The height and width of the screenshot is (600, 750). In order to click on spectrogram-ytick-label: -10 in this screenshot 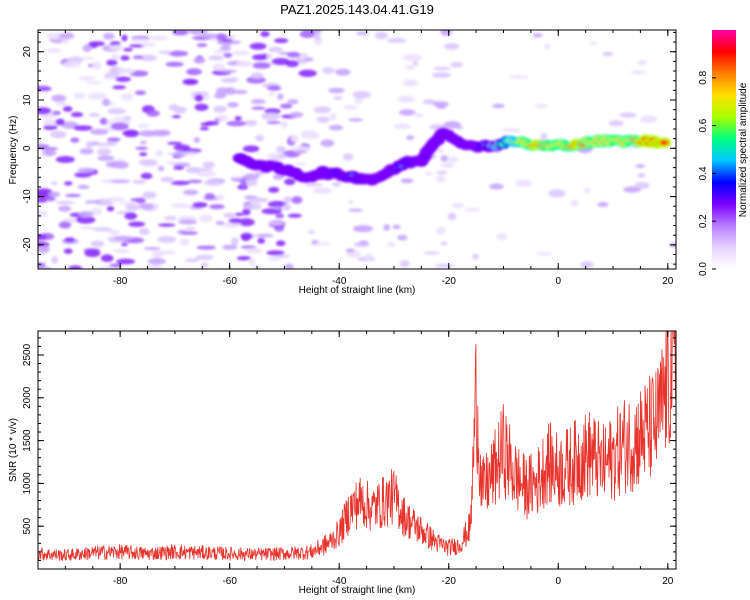, I will do `click(27, 196)`.